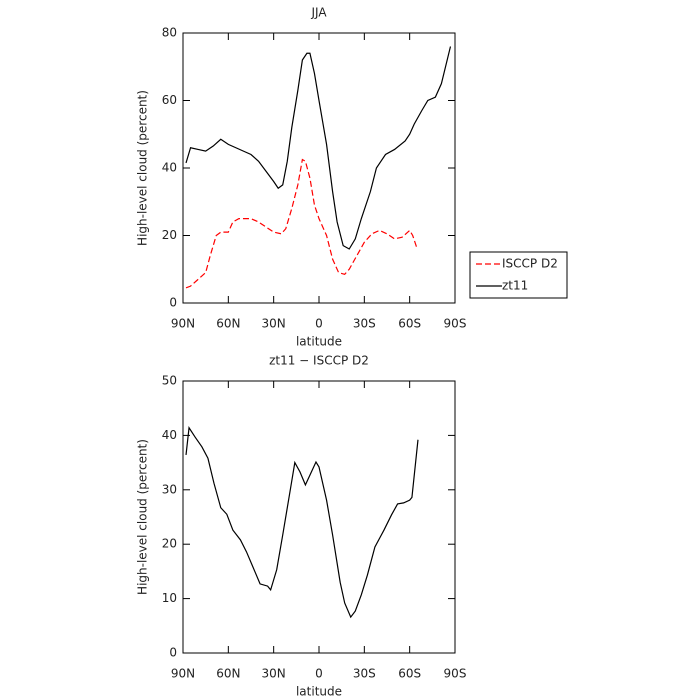  Describe the element at coordinates (169, 489) in the screenshot. I see `y-tick-label: 30` at that location.